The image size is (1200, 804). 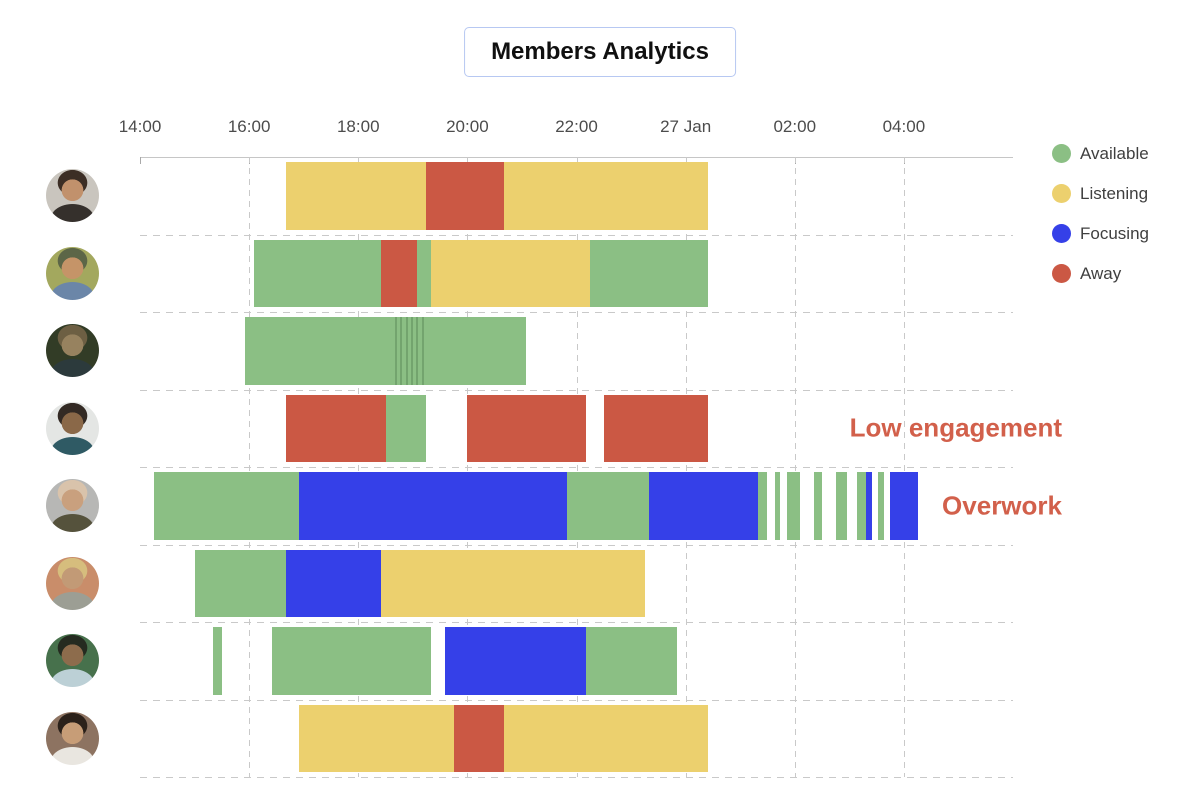 What do you see at coordinates (795, 126) in the screenshot?
I see `axis-tick-label: 02:00` at bounding box center [795, 126].